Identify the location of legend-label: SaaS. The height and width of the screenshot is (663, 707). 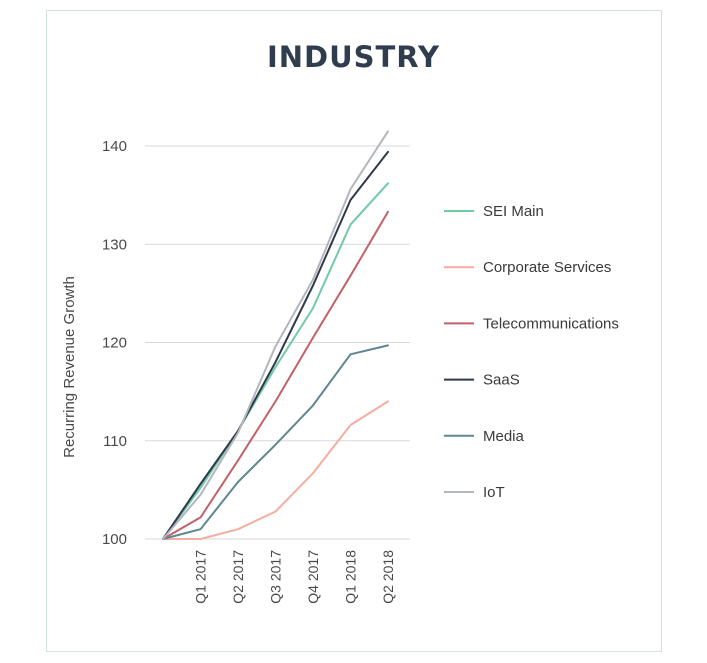
(501, 380).